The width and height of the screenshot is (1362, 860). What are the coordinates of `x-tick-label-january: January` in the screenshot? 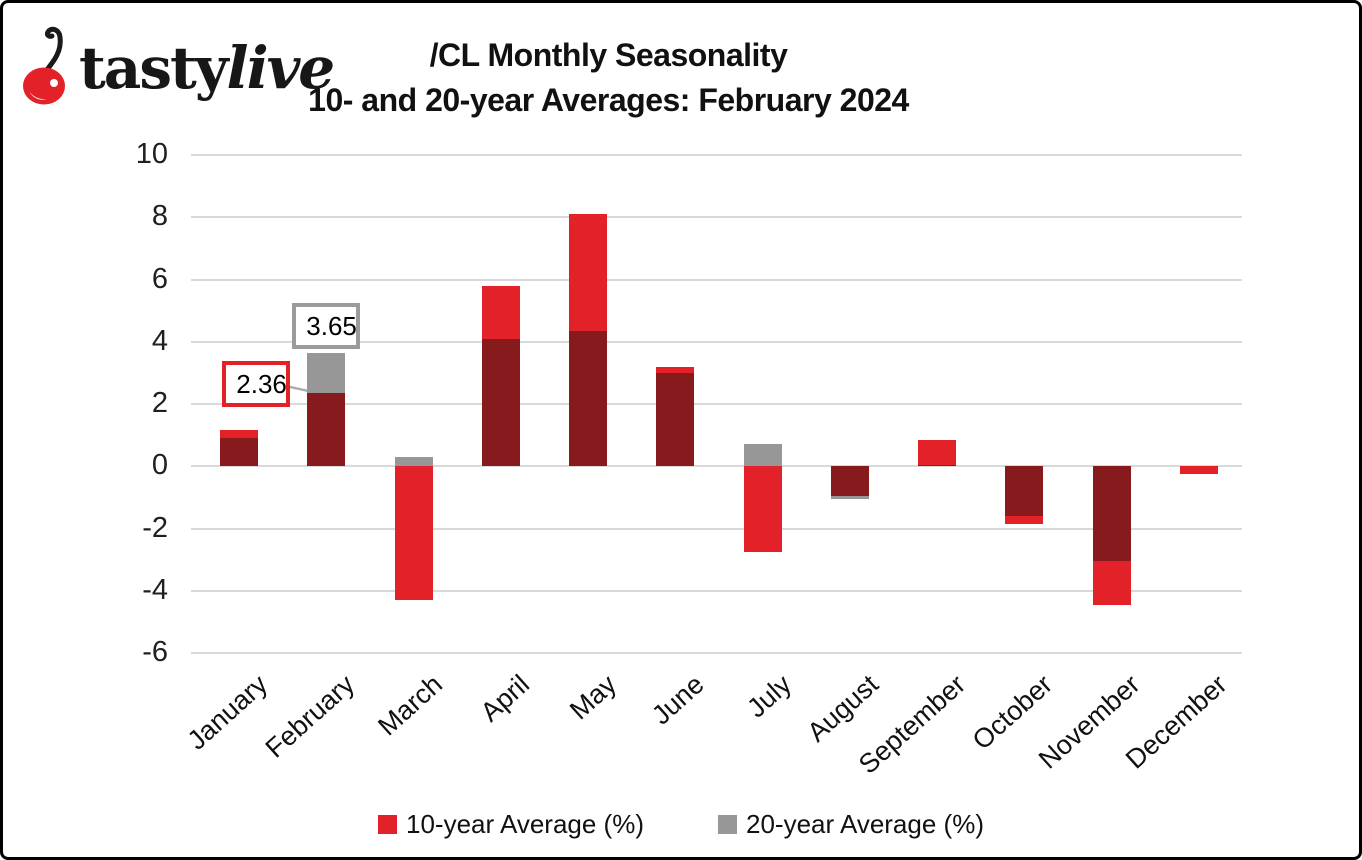 It's located at (227, 712).